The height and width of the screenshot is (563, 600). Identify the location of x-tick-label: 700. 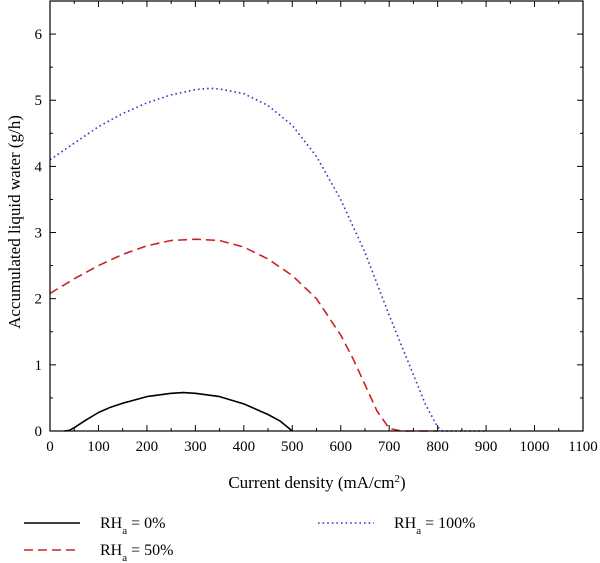
(389, 447).